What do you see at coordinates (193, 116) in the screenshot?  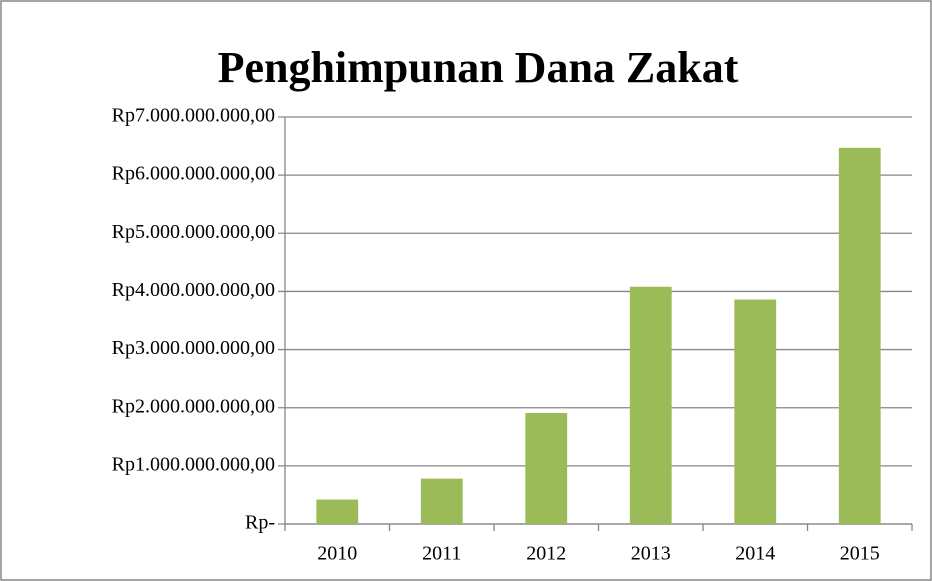 I see `y-tick-label: Rp7.000.000.000,00` at bounding box center [193, 116].